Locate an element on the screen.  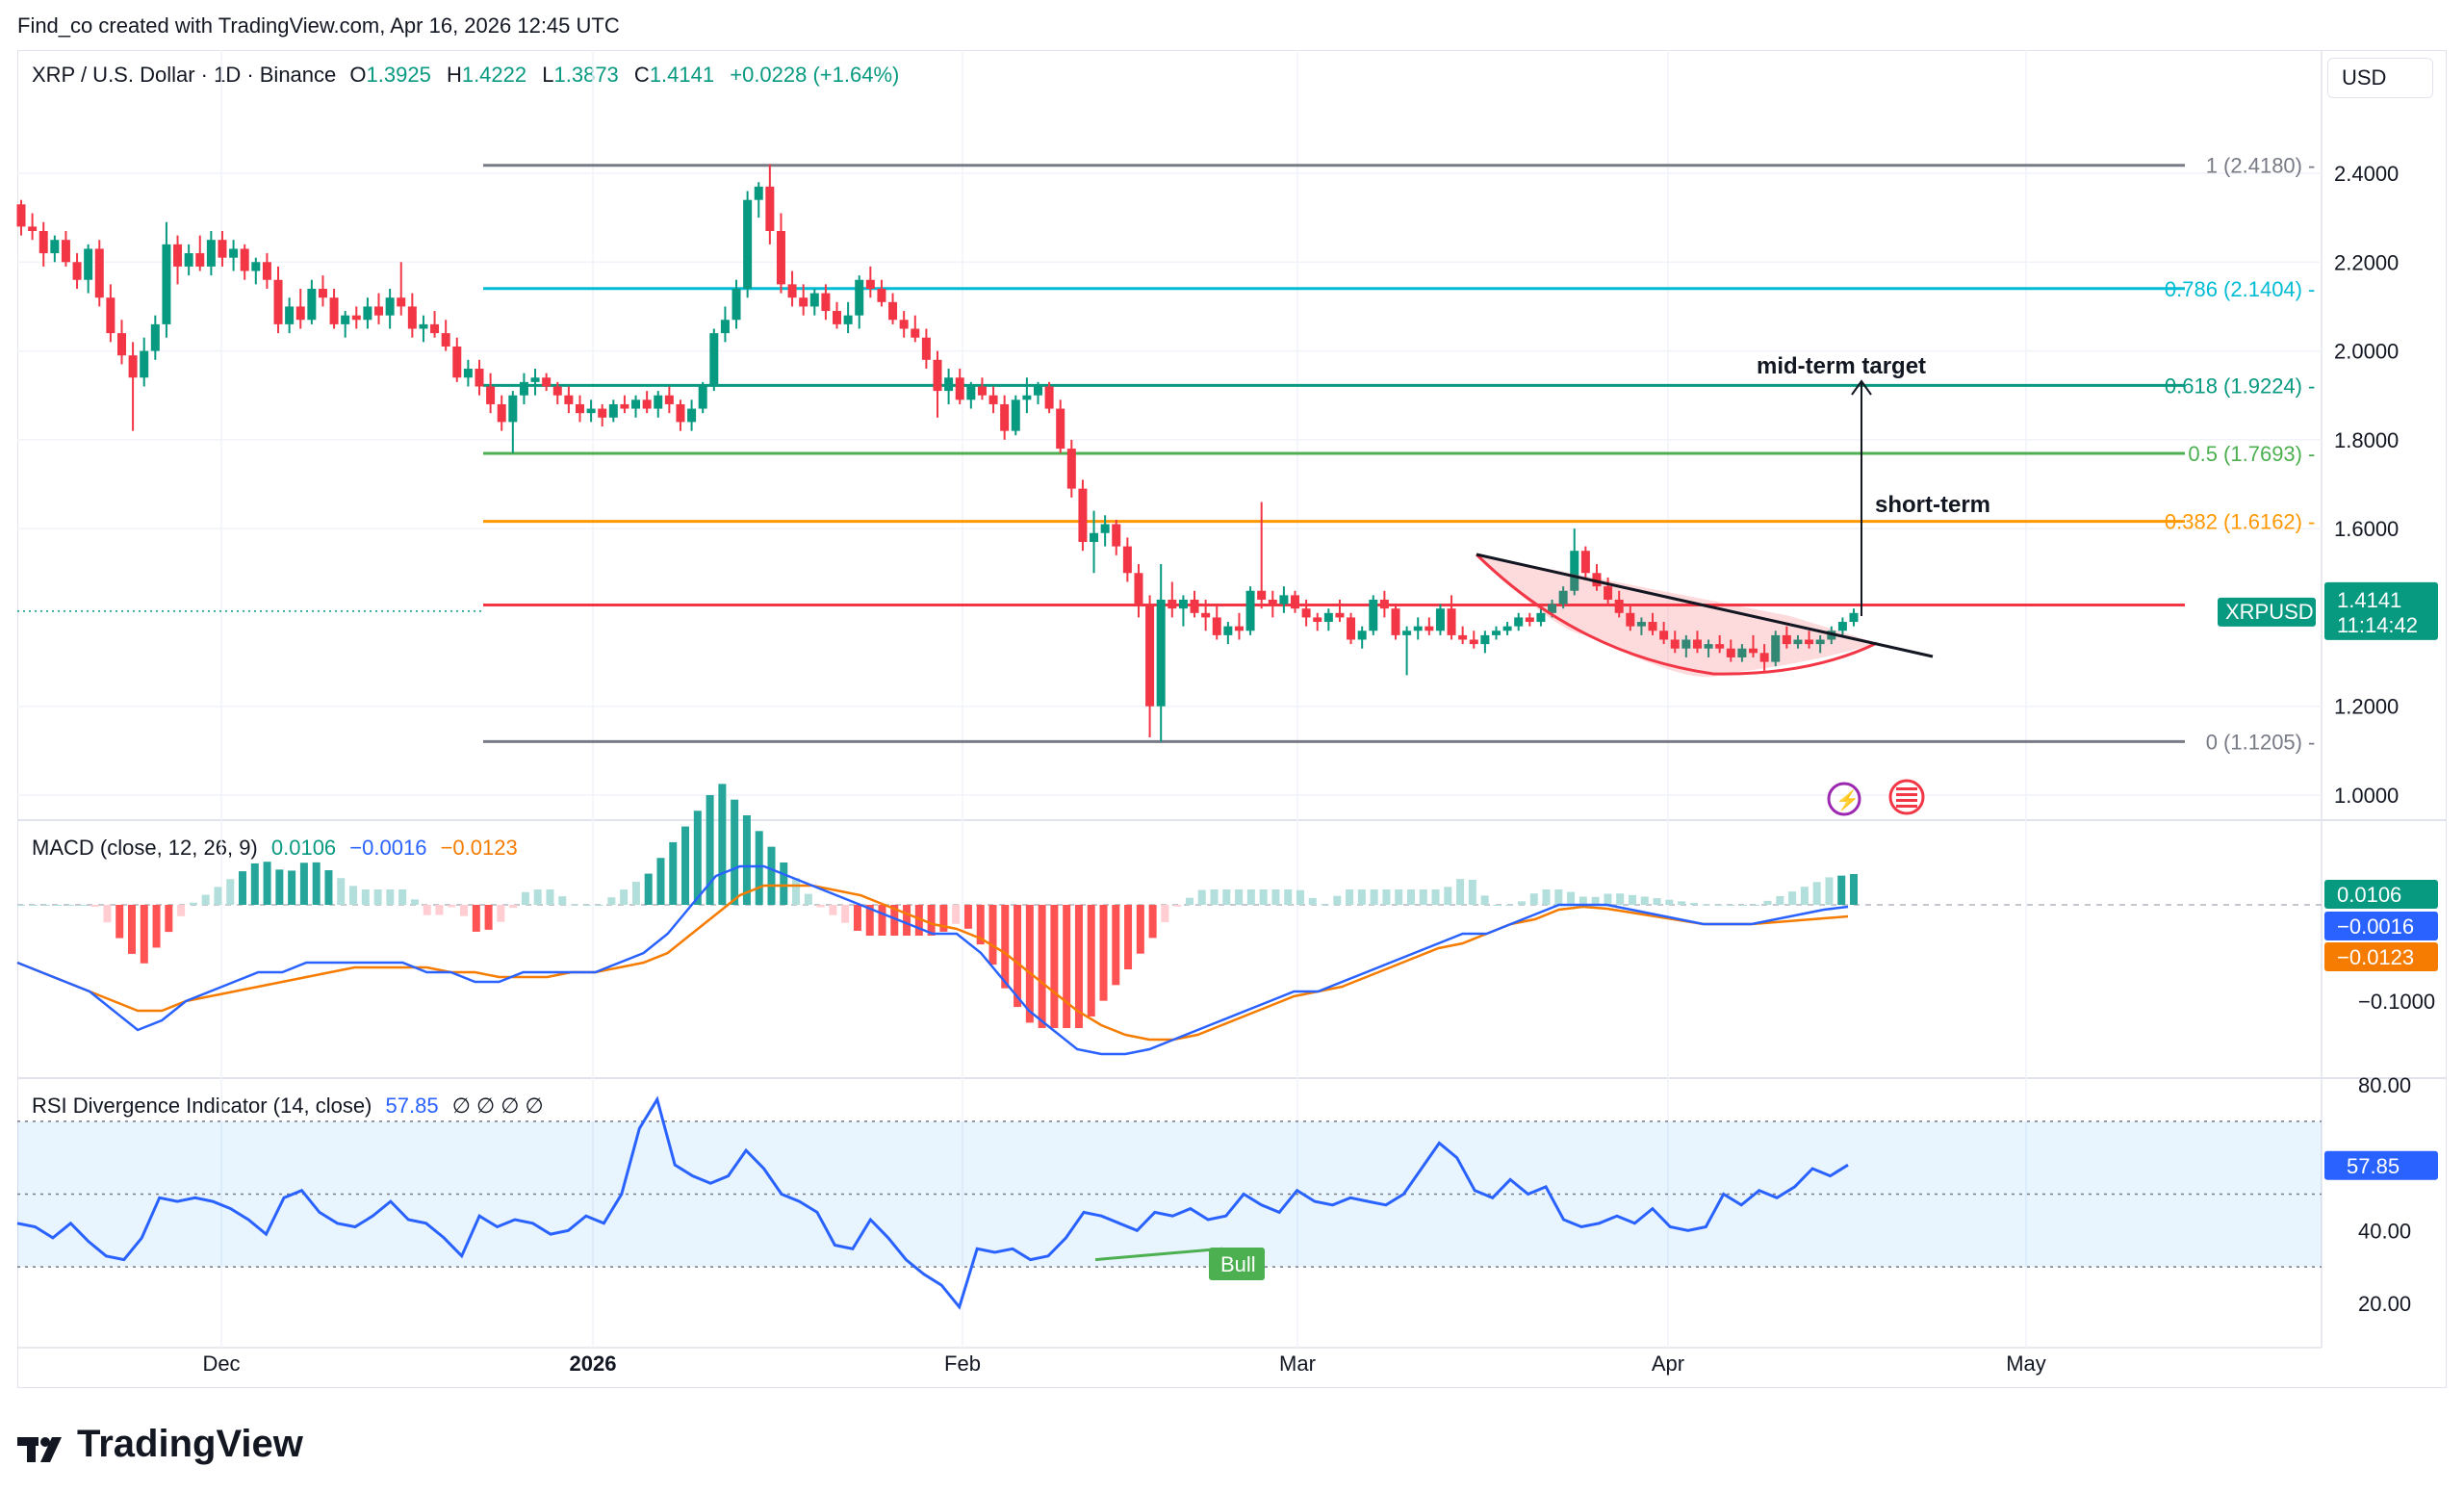
currency-selector: USD is located at coordinates (2380, 78).